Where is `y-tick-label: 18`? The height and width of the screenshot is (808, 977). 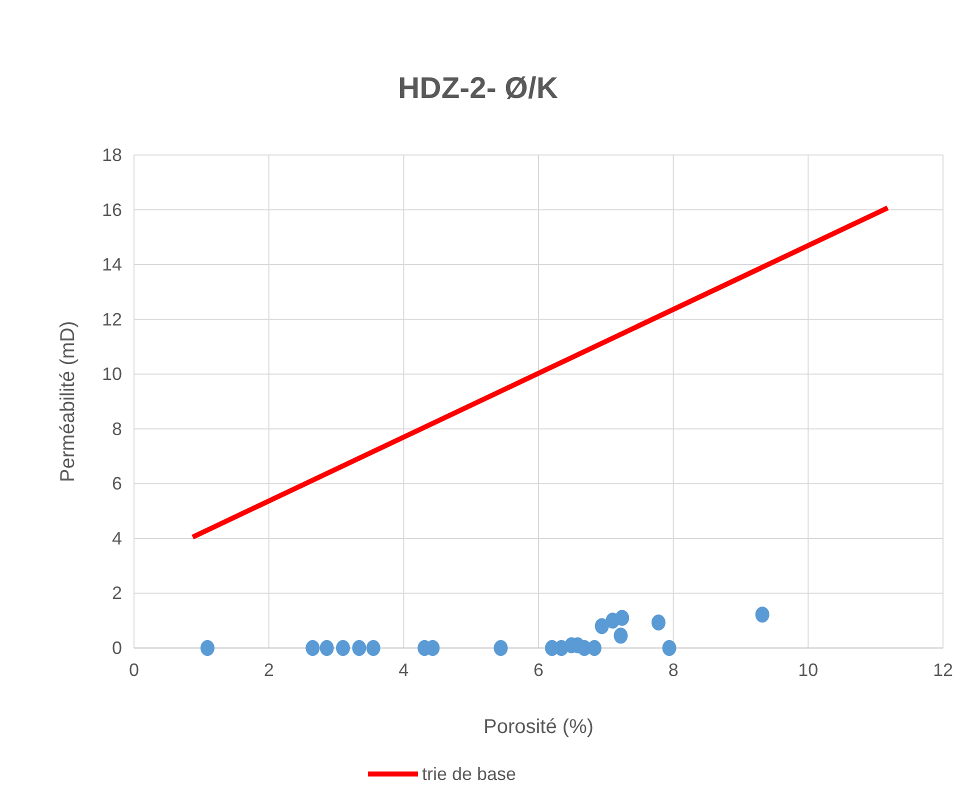
y-tick-label: 18 is located at coordinates (112, 155).